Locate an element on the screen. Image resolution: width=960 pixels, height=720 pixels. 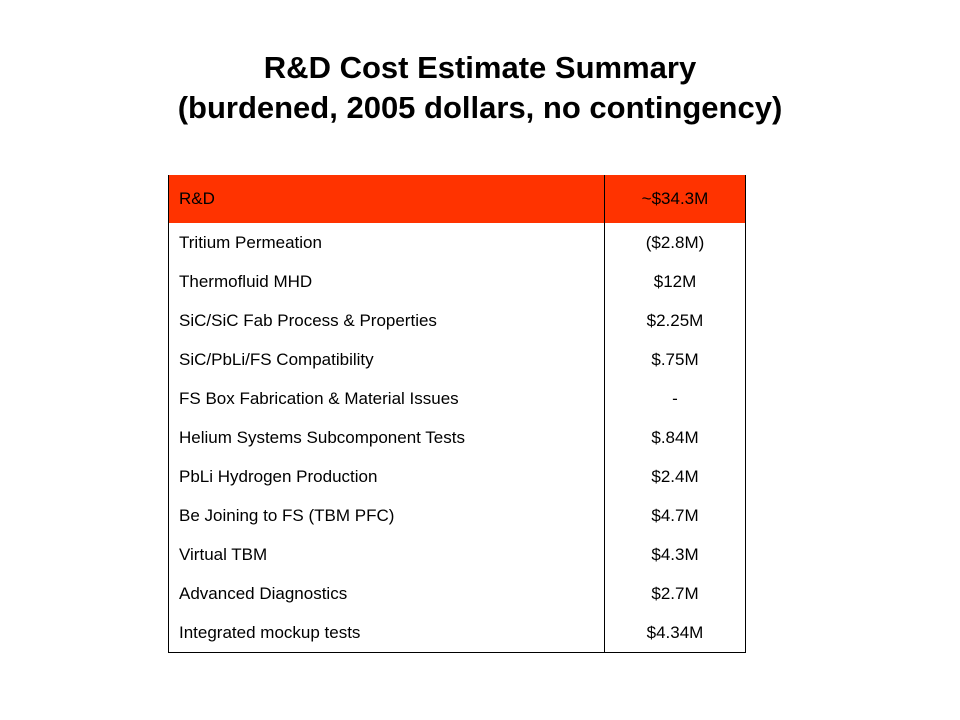
table-row: Integrated mockup tests $4.34M is located at coordinates (457, 633).